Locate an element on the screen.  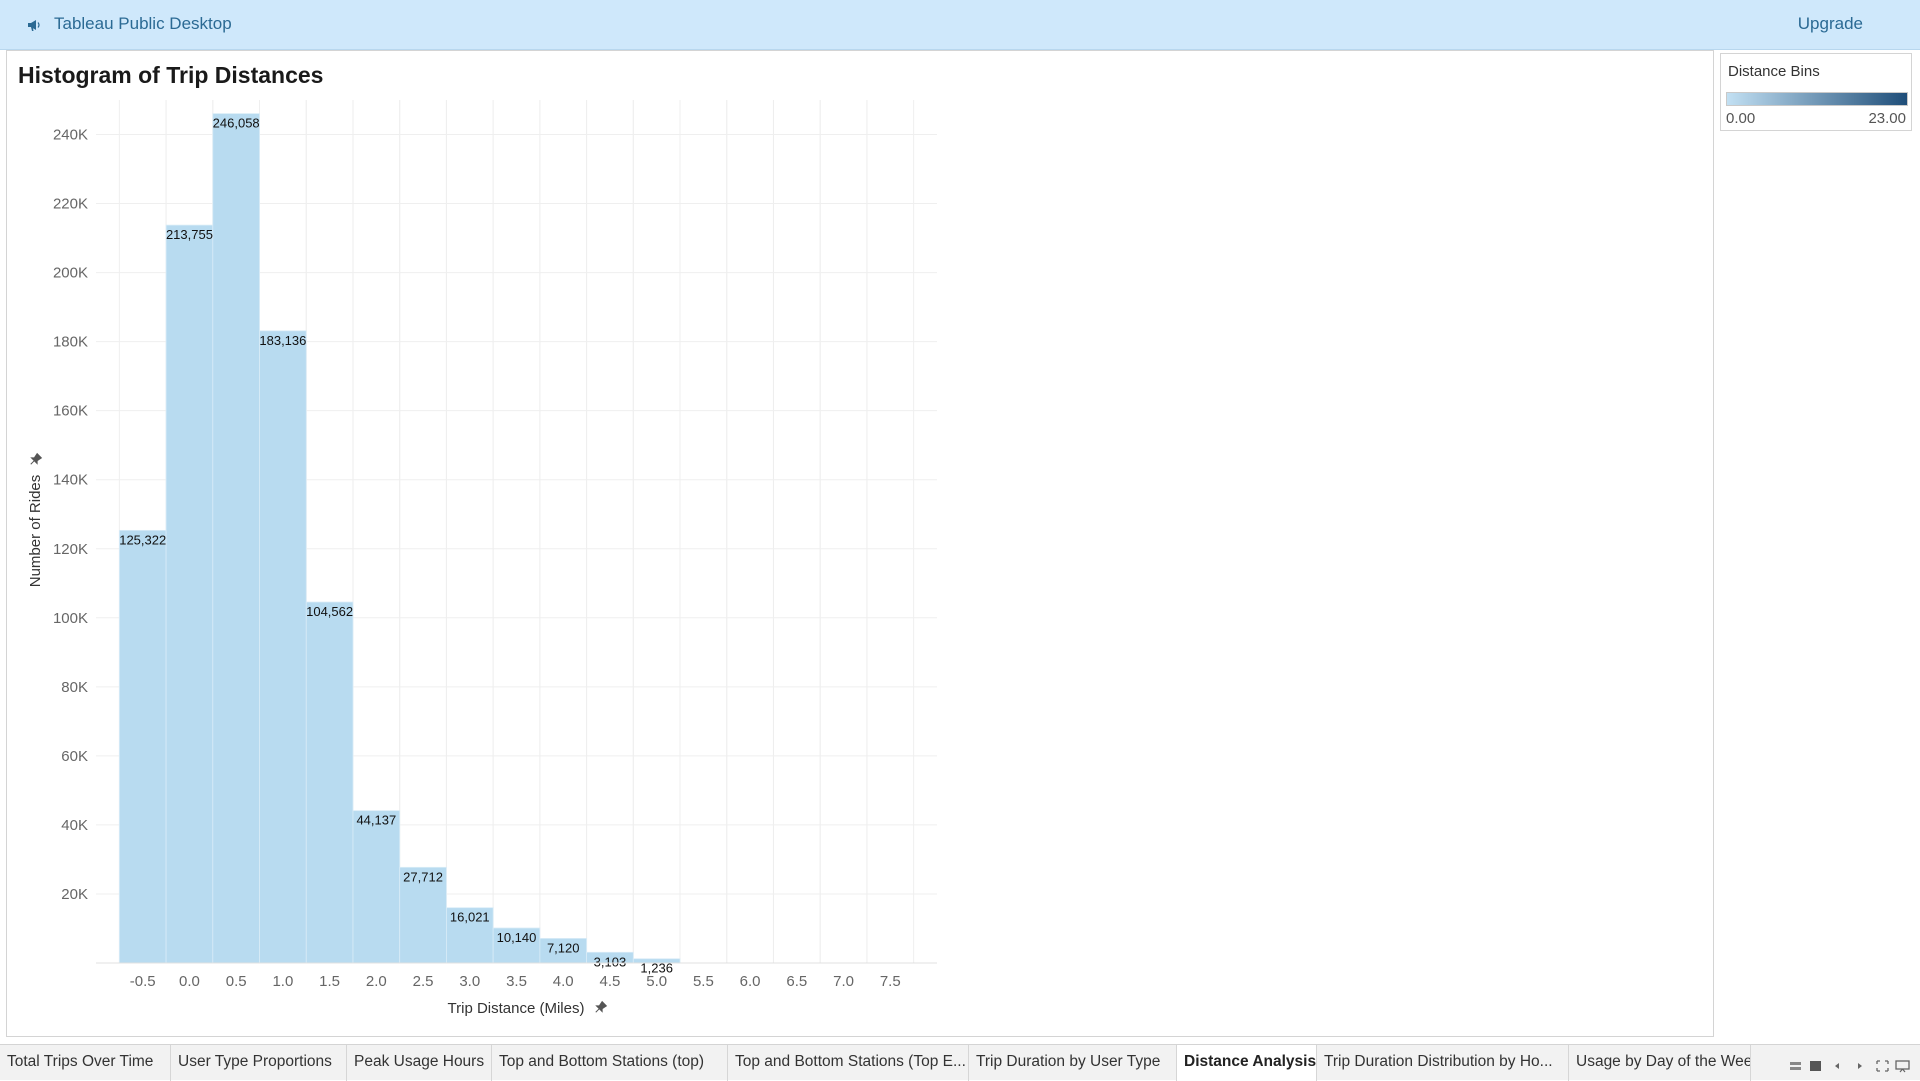
previous-sheet-icon is located at coordinates (1837, 1066).